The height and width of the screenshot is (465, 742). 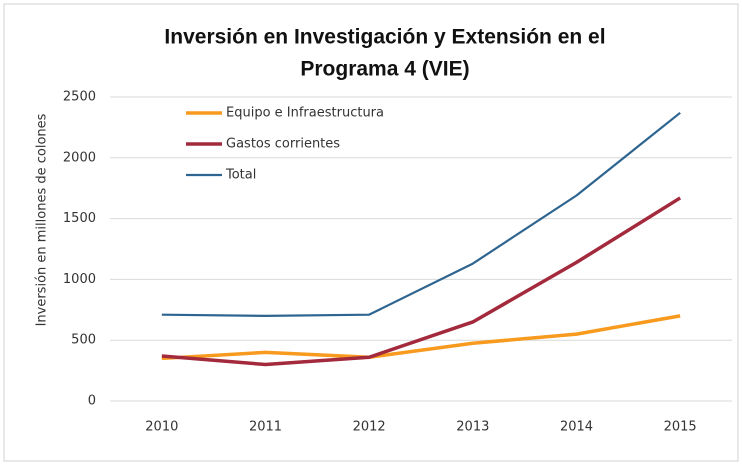 What do you see at coordinates (283, 144) in the screenshot?
I see `legend-label: Gastos corrientes` at bounding box center [283, 144].